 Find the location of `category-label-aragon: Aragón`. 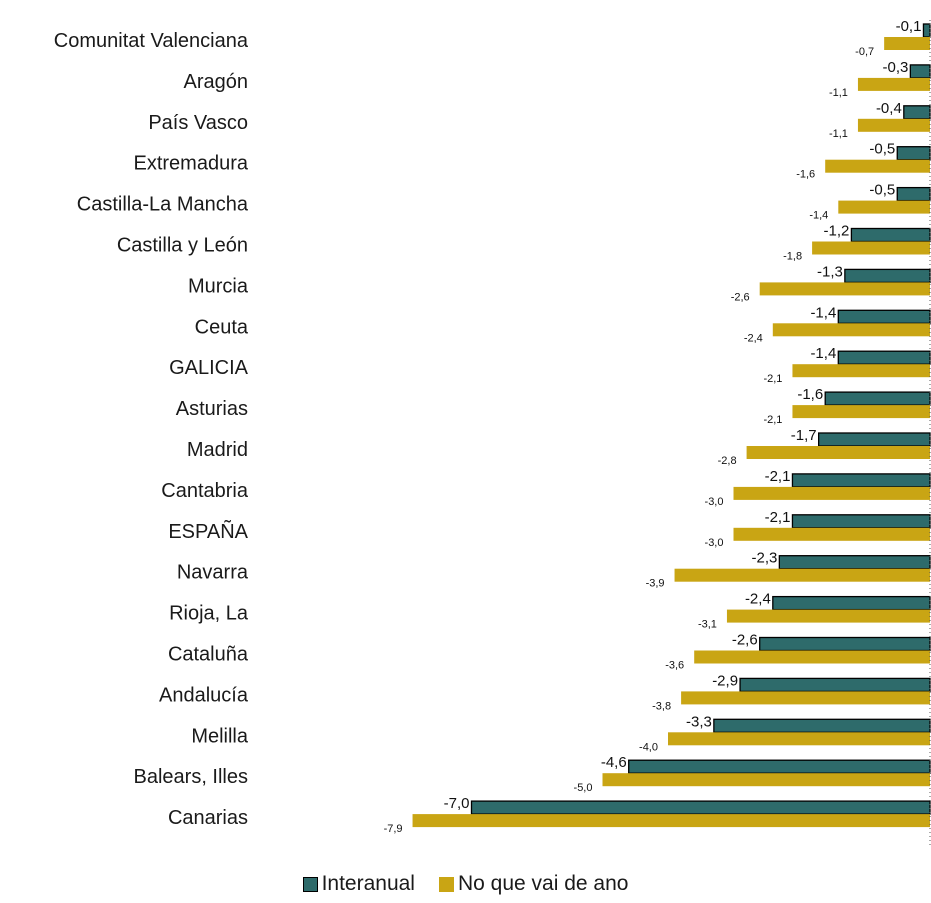

category-label-aragon: Aragón is located at coordinates (216, 82).